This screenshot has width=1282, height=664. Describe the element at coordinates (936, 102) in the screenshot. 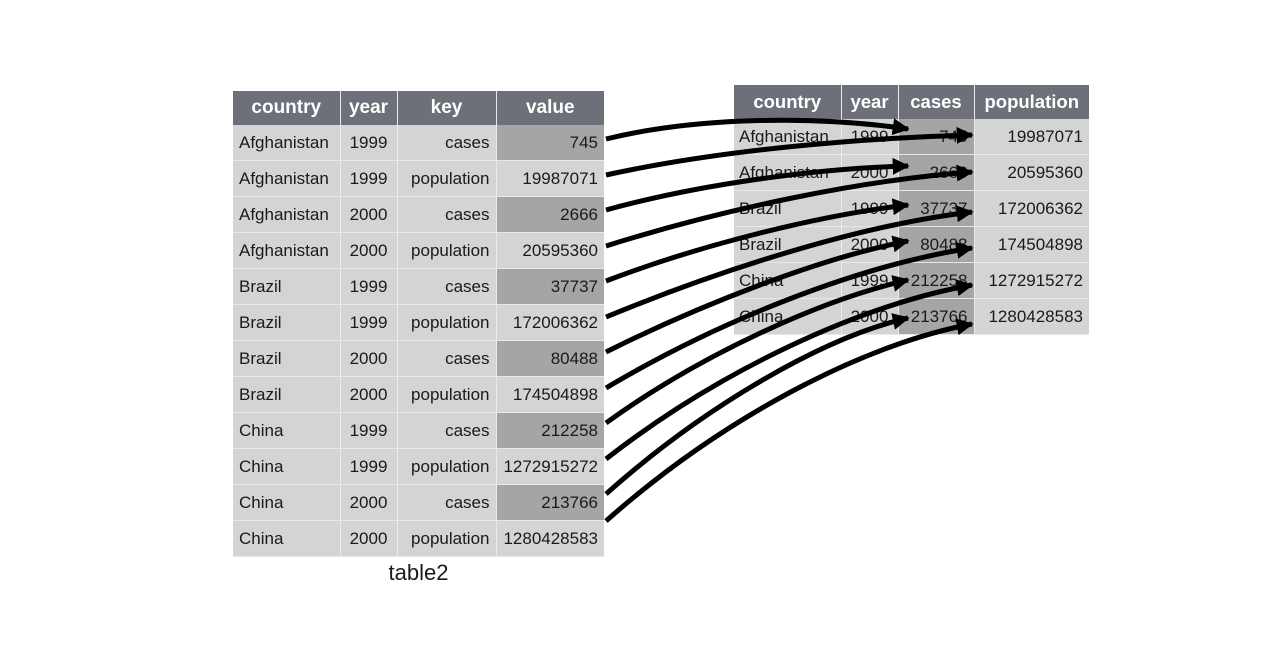

I see `right-header-cases: cases` at that location.